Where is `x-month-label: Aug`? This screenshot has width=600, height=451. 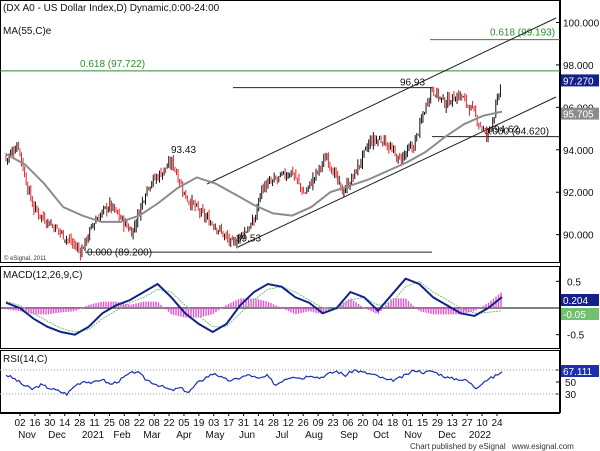
x-month-label: Aug is located at coordinates (314, 435).